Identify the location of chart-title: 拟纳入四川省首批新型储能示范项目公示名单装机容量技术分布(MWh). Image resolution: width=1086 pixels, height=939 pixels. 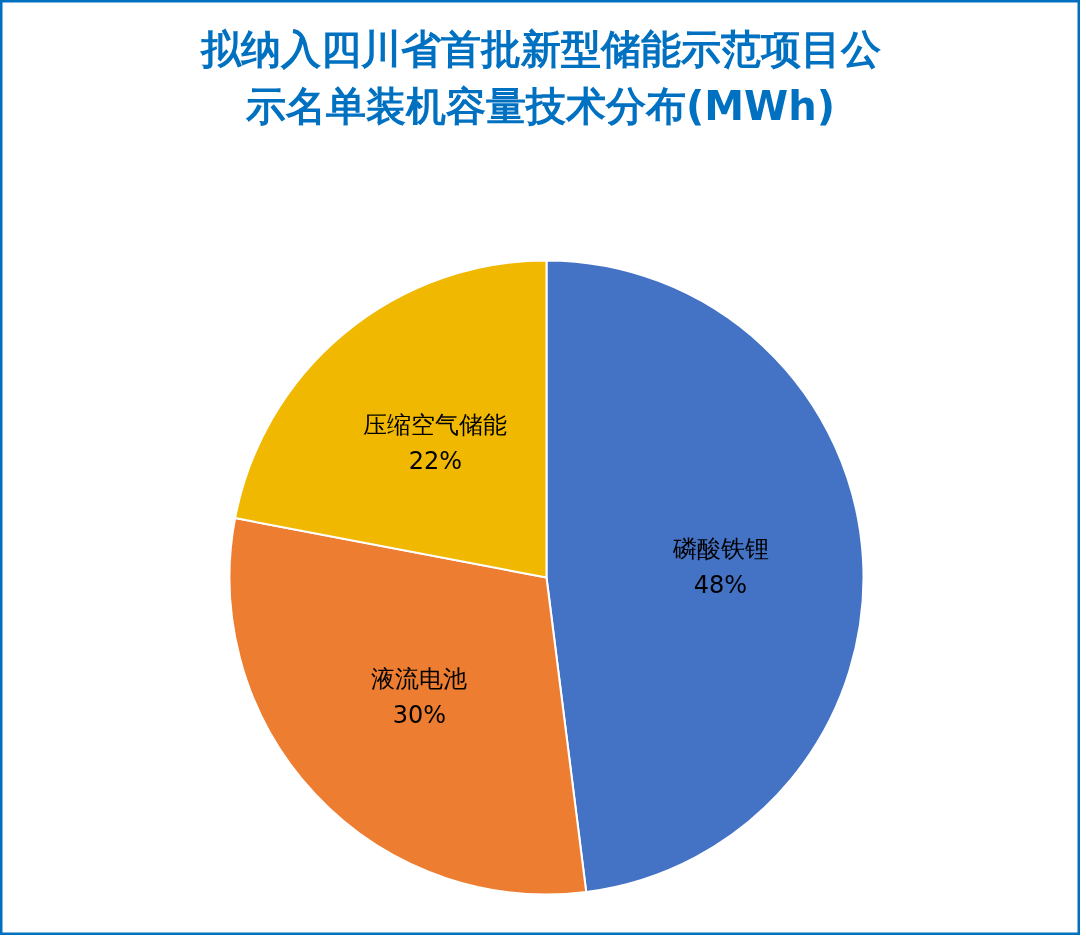
(539, 77).